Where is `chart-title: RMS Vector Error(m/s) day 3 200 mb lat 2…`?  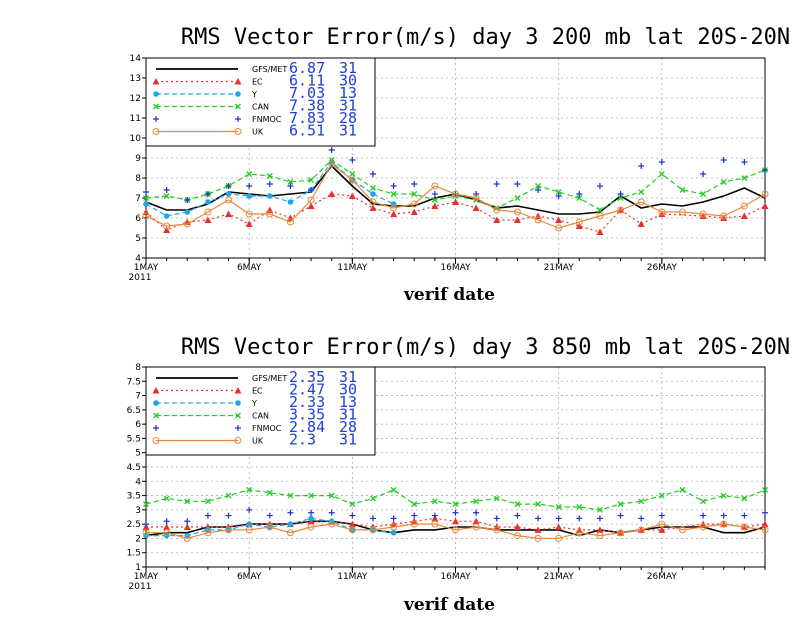 chart-title: RMS Vector Error(m/s) day 3 200 mb lat 2… is located at coordinates (485, 37).